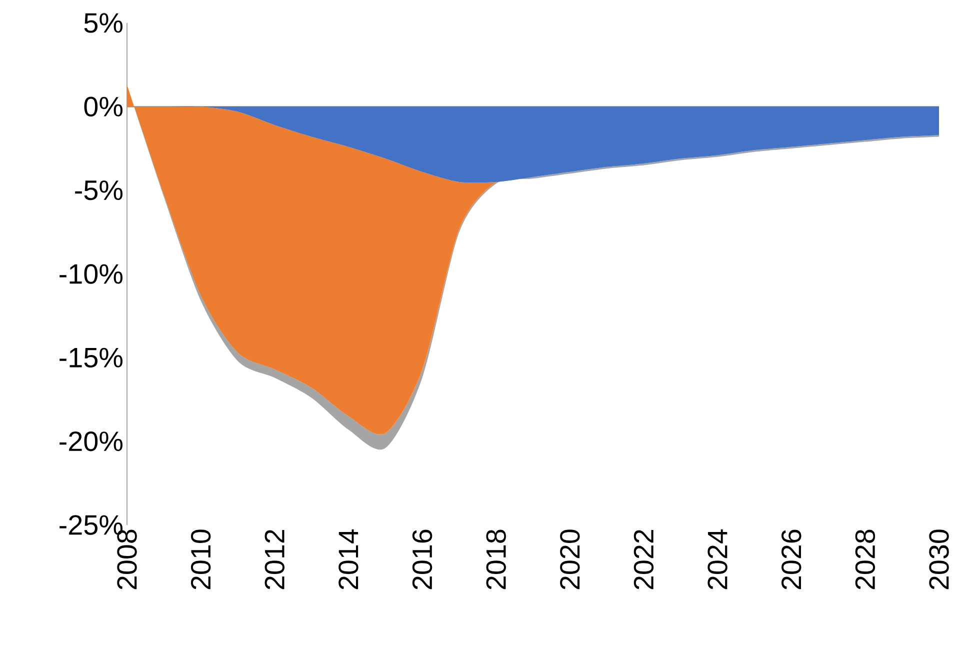 The height and width of the screenshot is (649, 973). What do you see at coordinates (91, 358) in the screenshot?
I see `y-tick-label: -15%` at bounding box center [91, 358].